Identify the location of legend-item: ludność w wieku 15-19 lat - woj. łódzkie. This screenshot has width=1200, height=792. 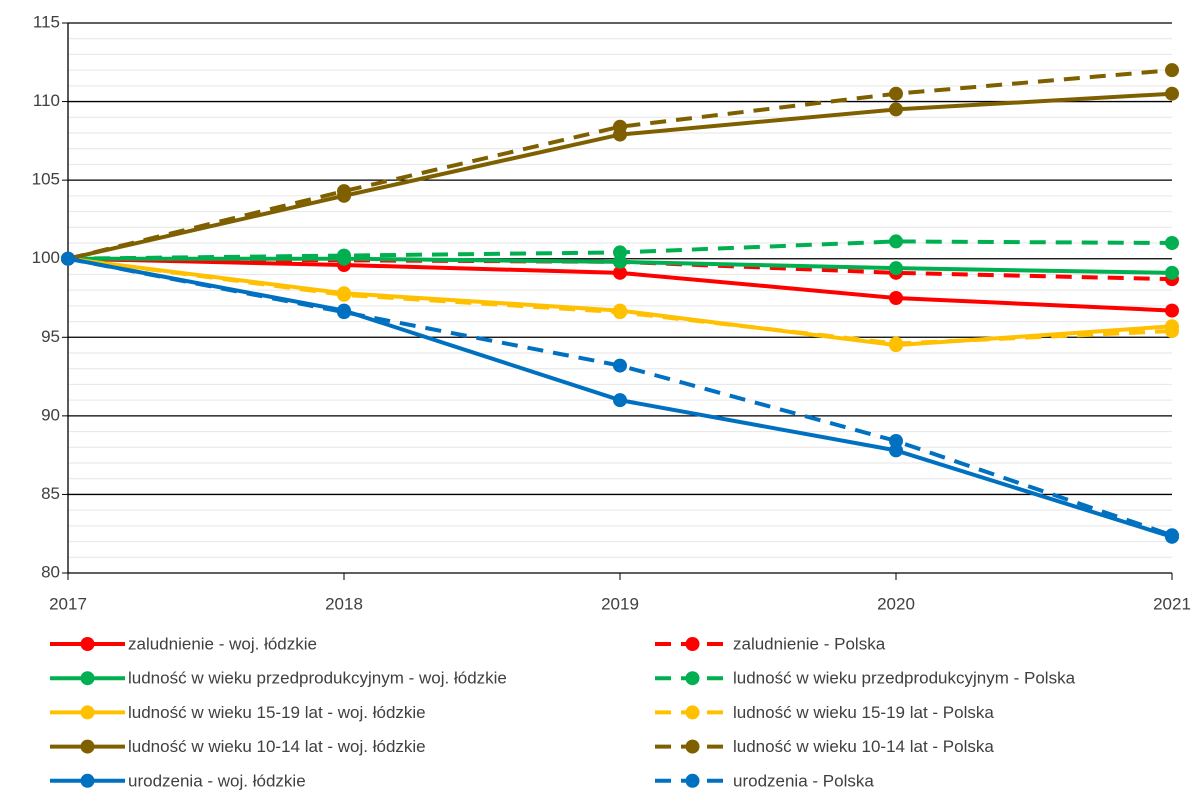
(238, 712).